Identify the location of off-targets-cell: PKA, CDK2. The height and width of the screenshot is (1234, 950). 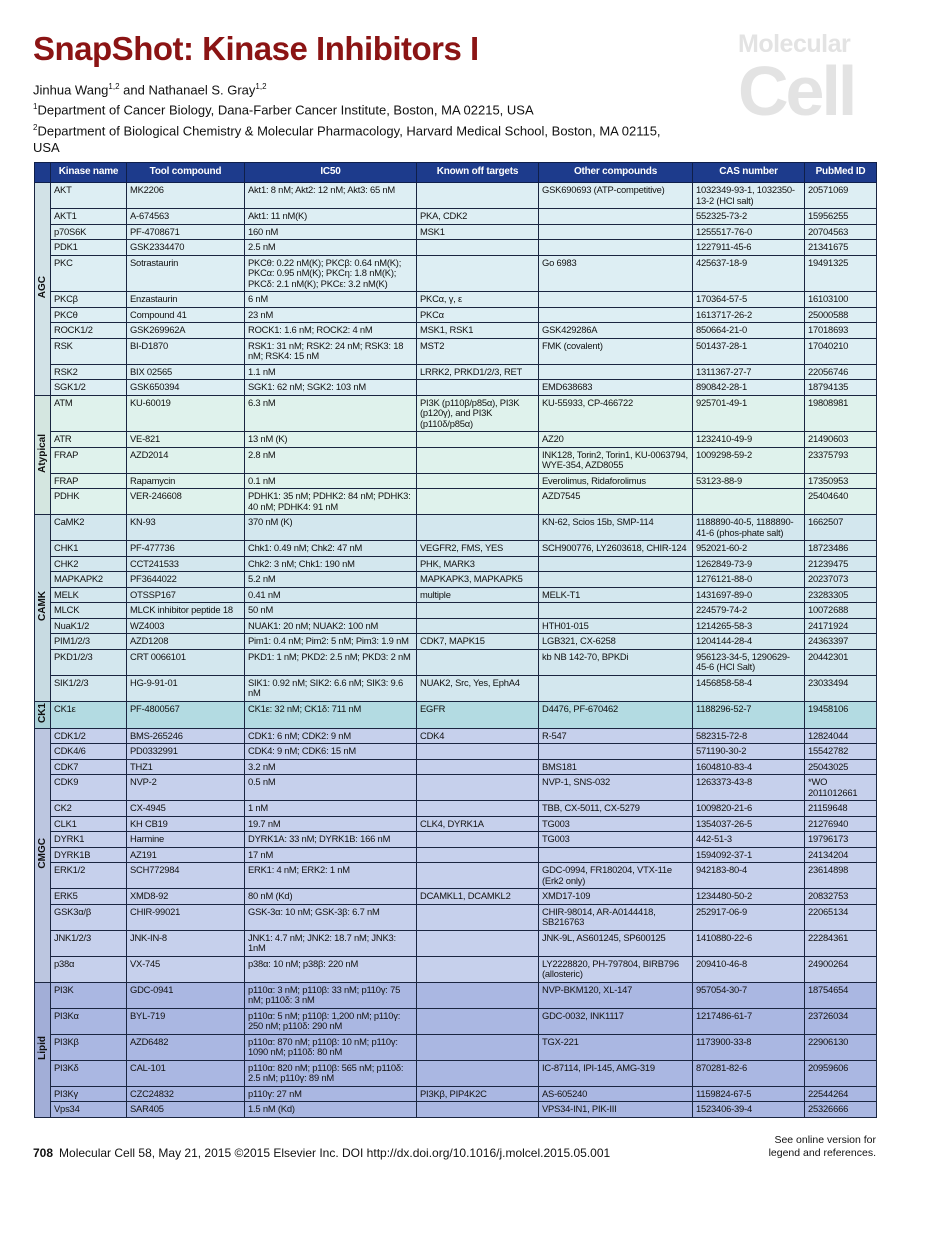
(477, 216).